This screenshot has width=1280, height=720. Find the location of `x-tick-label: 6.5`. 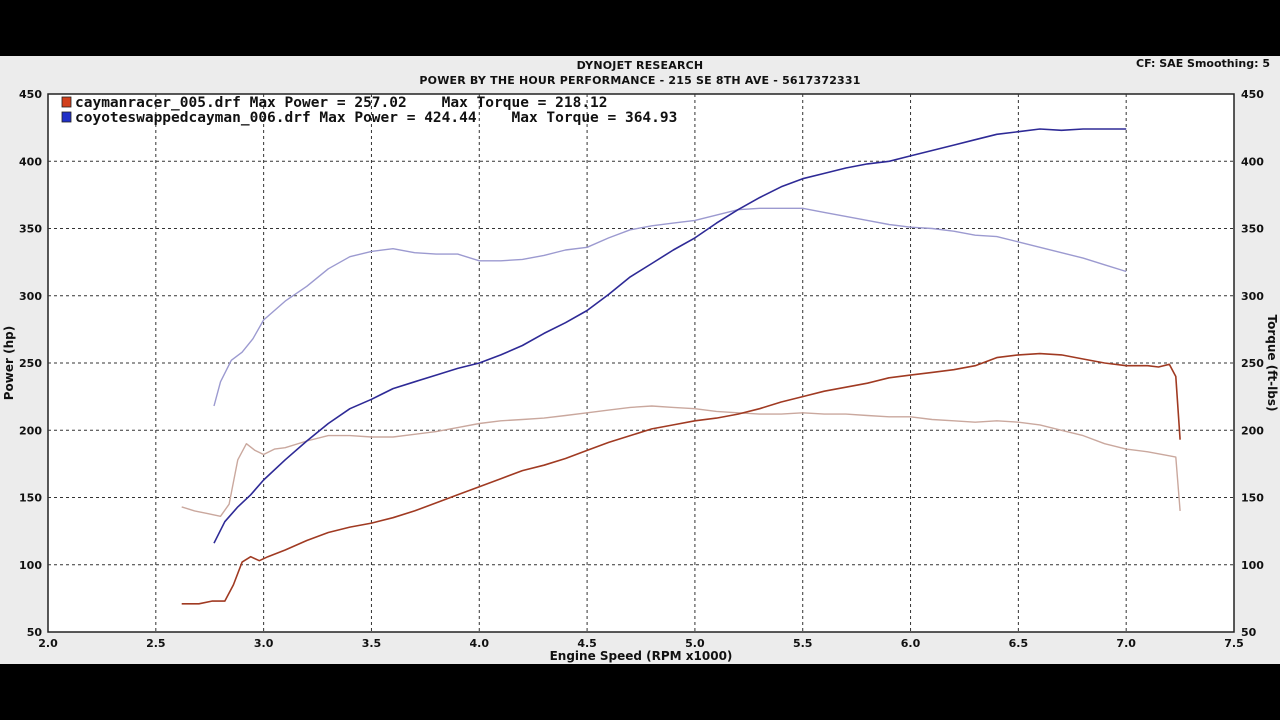

x-tick-label: 6.5 is located at coordinates (1019, 643).